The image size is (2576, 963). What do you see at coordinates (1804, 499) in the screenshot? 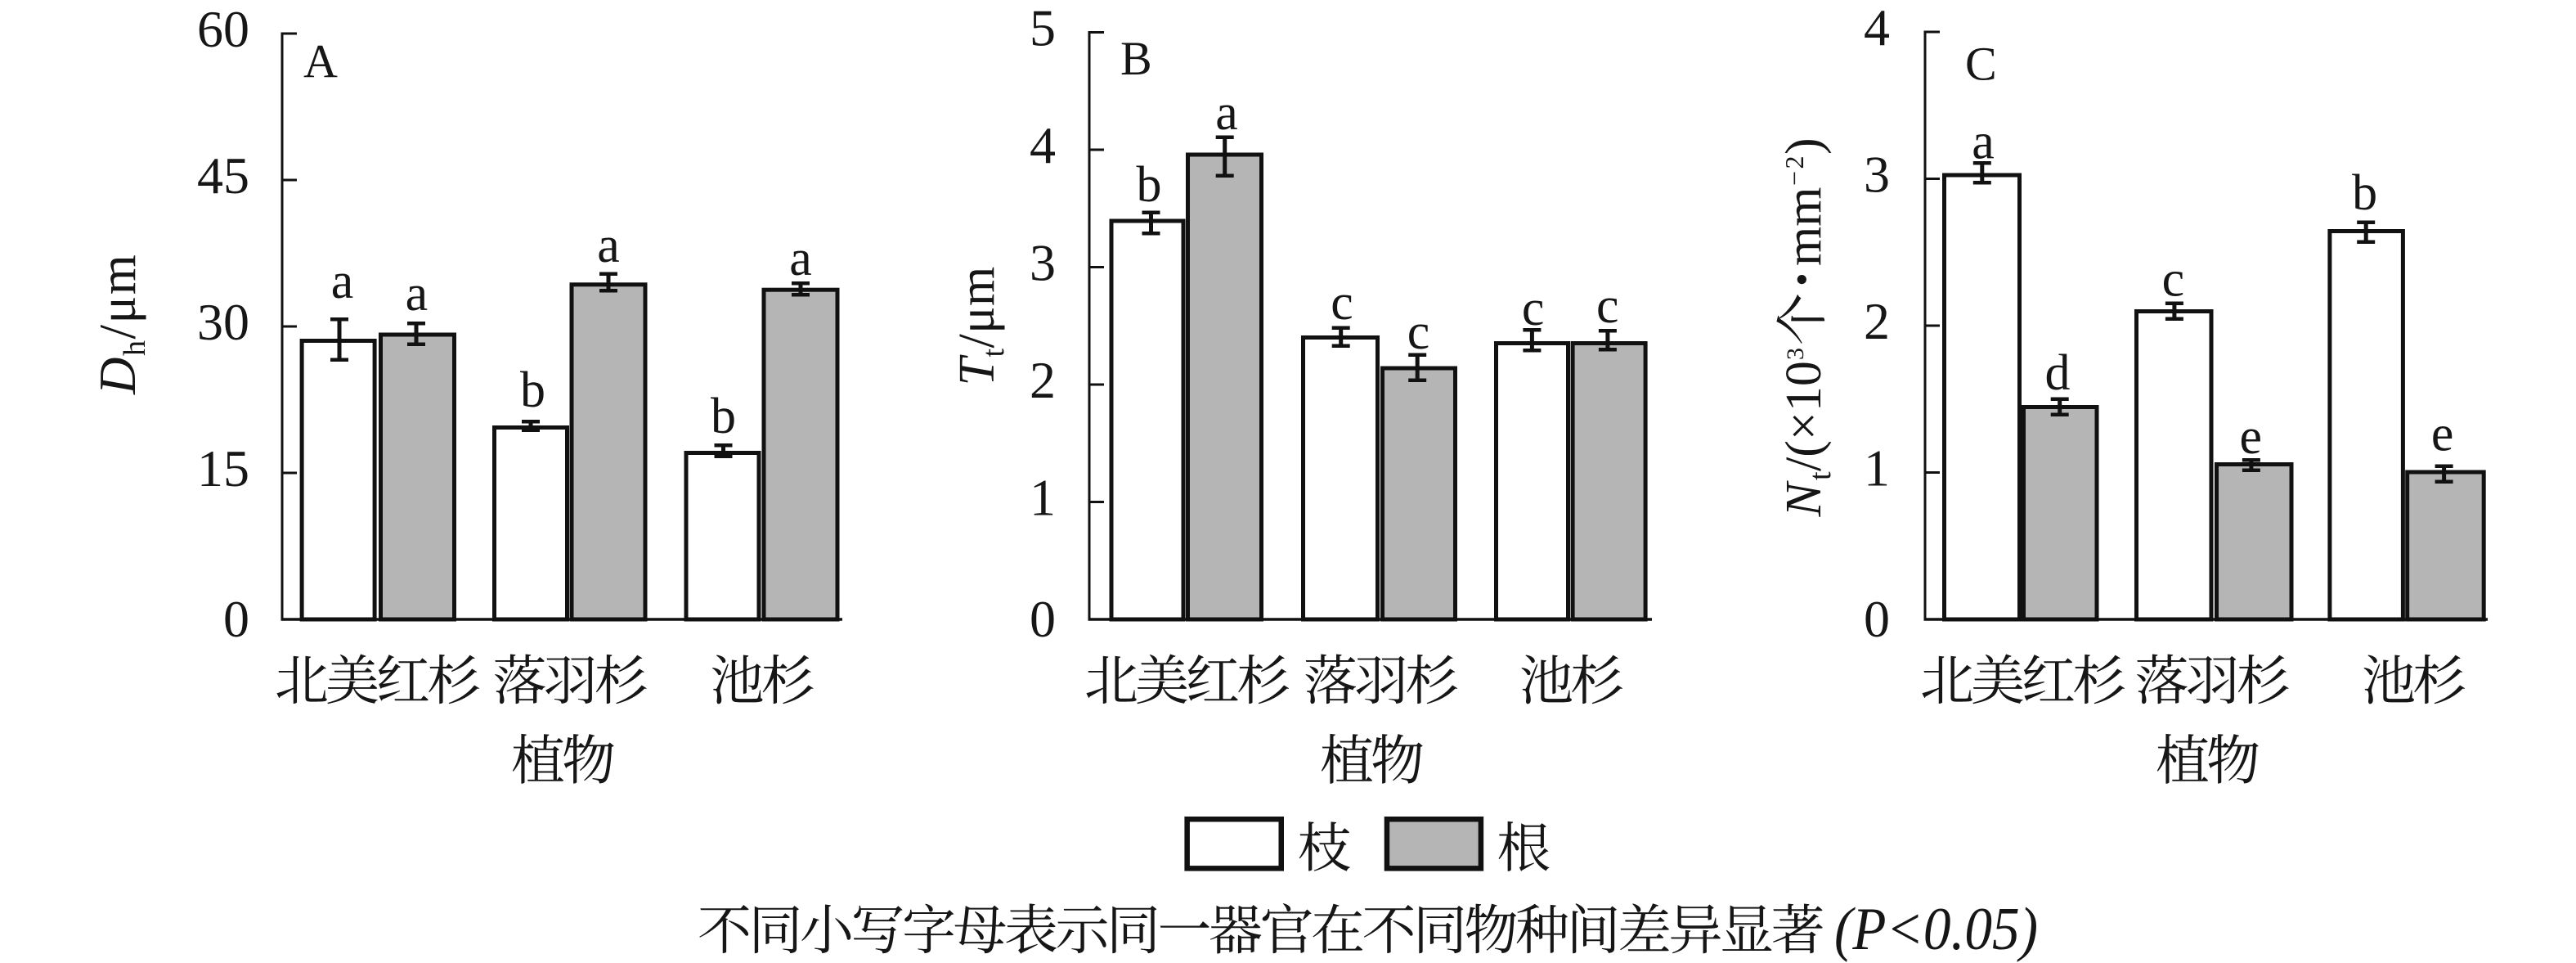
I see `svg-text: N` at bounding box center [1804, 499].